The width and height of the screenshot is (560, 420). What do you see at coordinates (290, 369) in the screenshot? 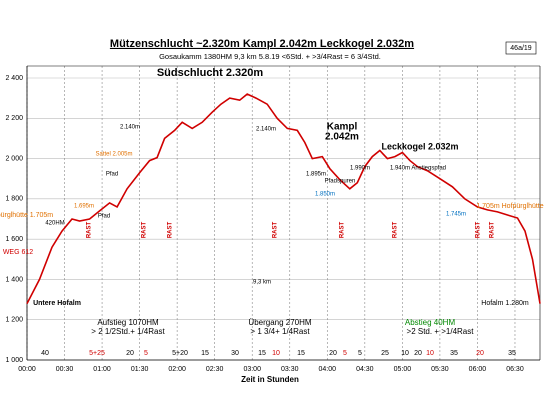
I see `x-tick-label: 03:30` at bounding box center [290, 369].